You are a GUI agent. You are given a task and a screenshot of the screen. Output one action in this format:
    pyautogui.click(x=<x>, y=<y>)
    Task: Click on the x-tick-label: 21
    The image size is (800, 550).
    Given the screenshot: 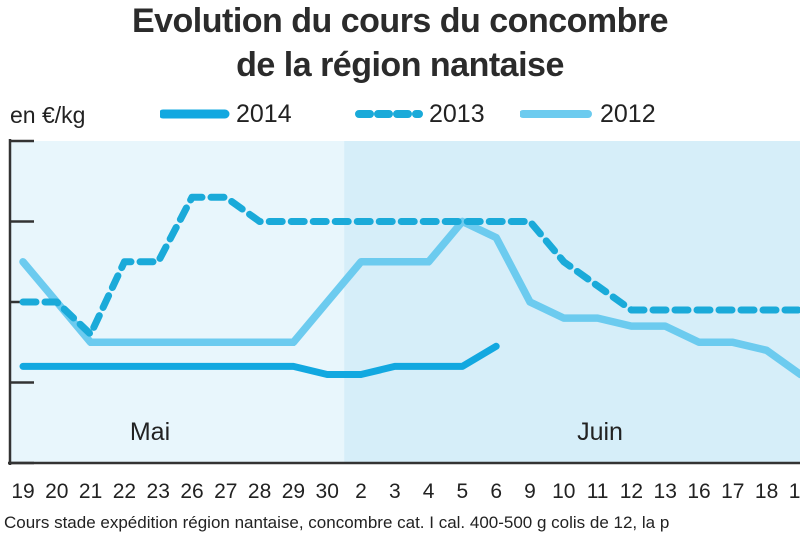 What is the action you would take?
    pyautogui.click(x=90, y=491)
    